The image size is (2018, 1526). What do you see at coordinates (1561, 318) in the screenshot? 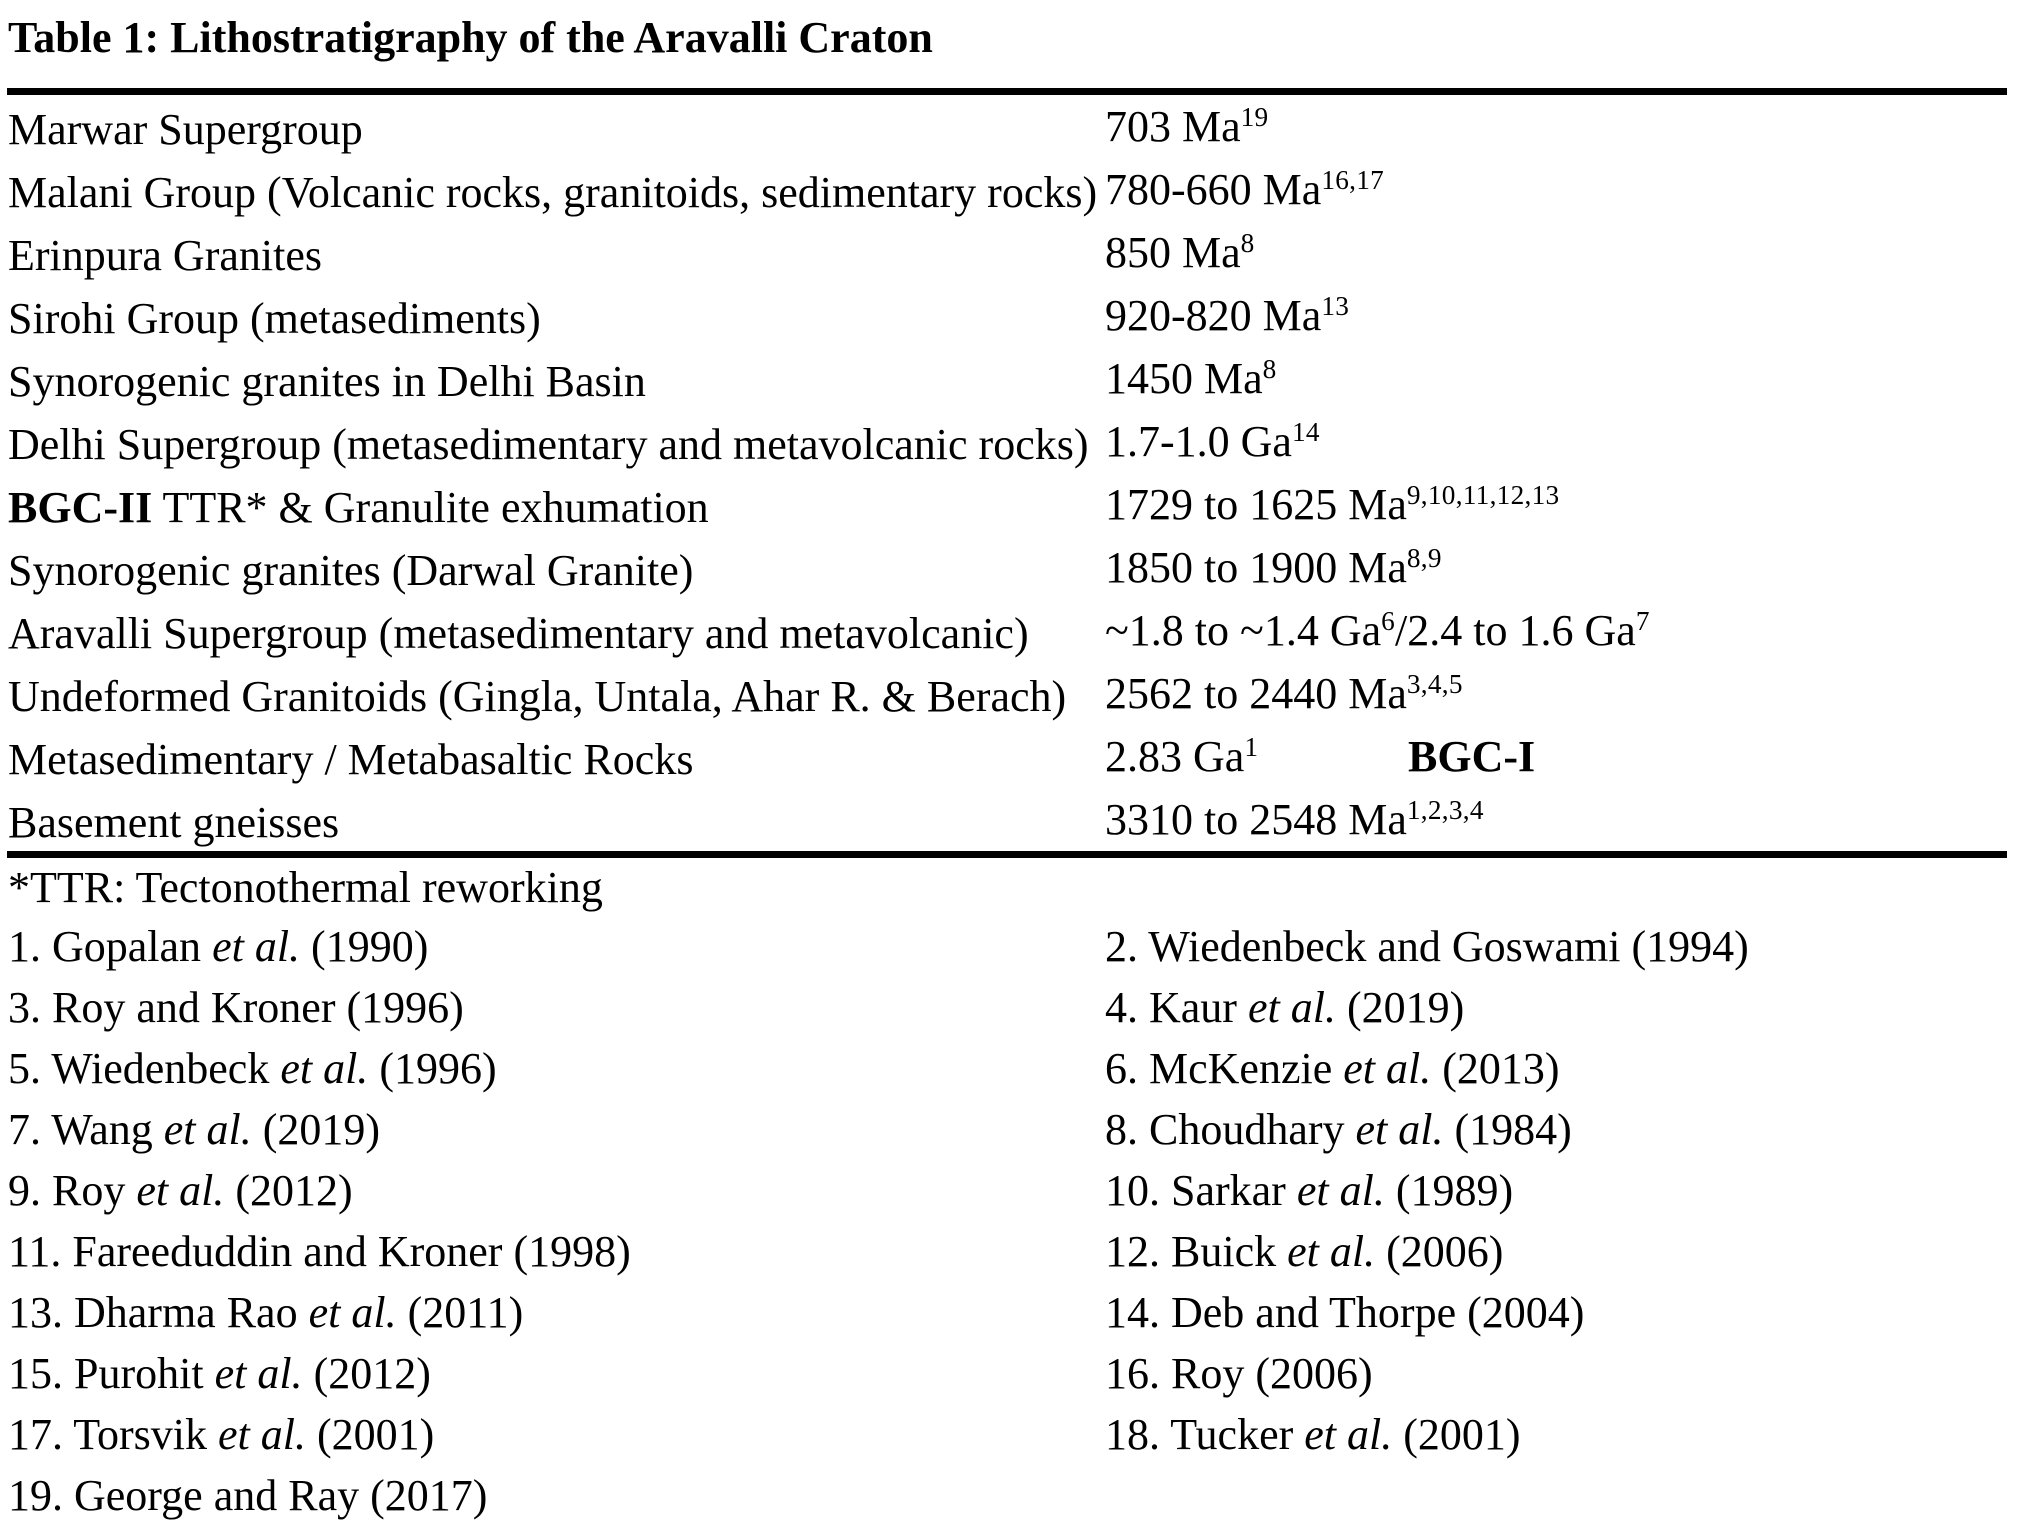
I see `age-cell: 920-820 Ma13` at bounding box center [1561, 318].